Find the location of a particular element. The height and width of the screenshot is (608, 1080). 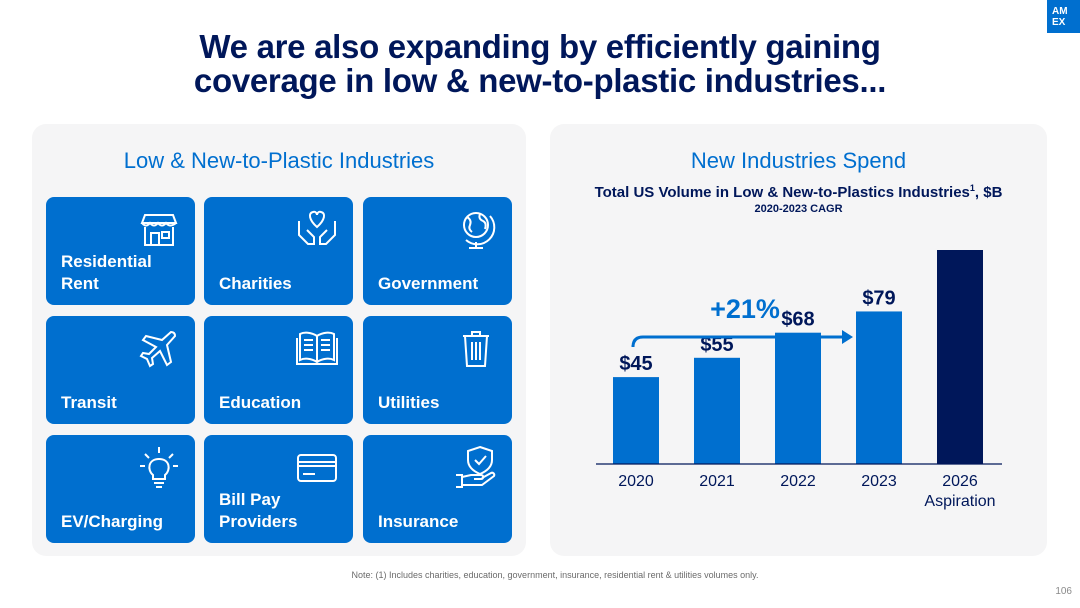

bar-value-label: $45 is located at coordinates (635, 364).